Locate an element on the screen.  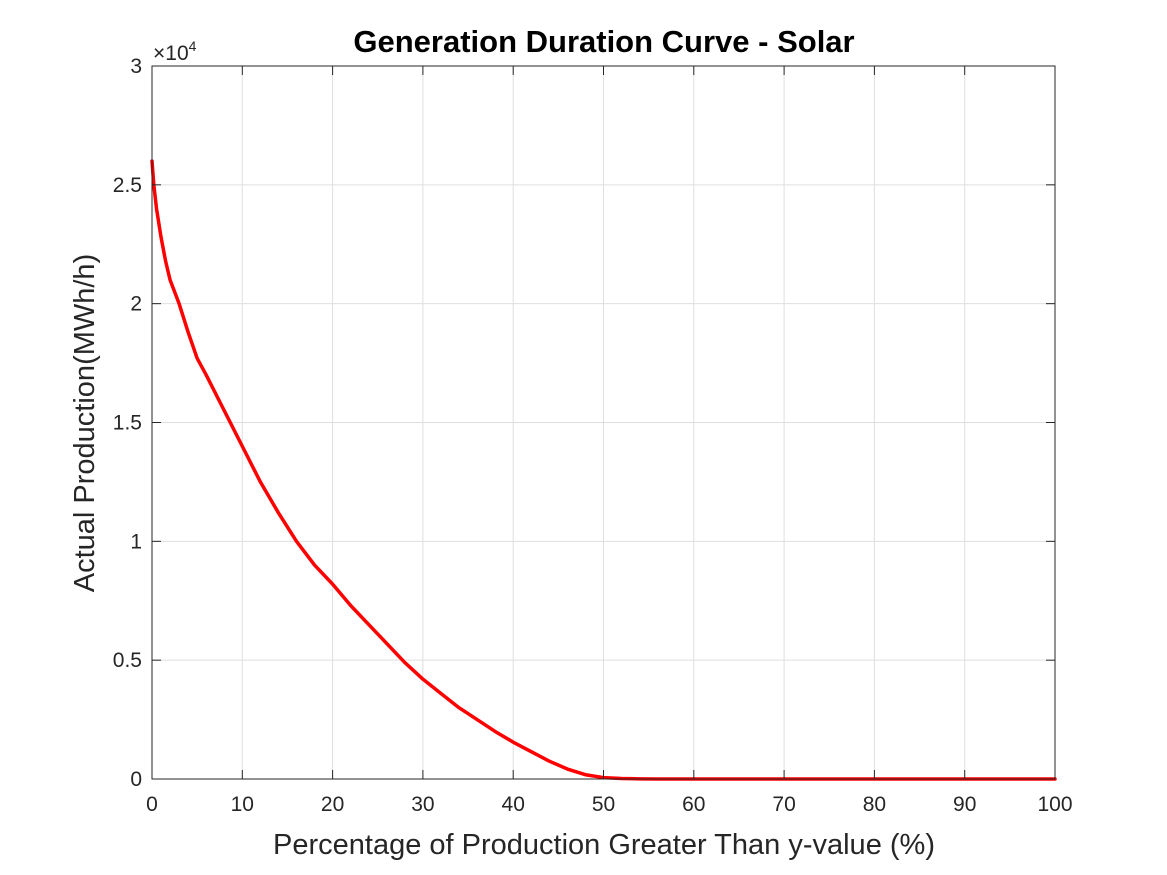
x-tick-label: 0 is located at coordinates (152, 804).